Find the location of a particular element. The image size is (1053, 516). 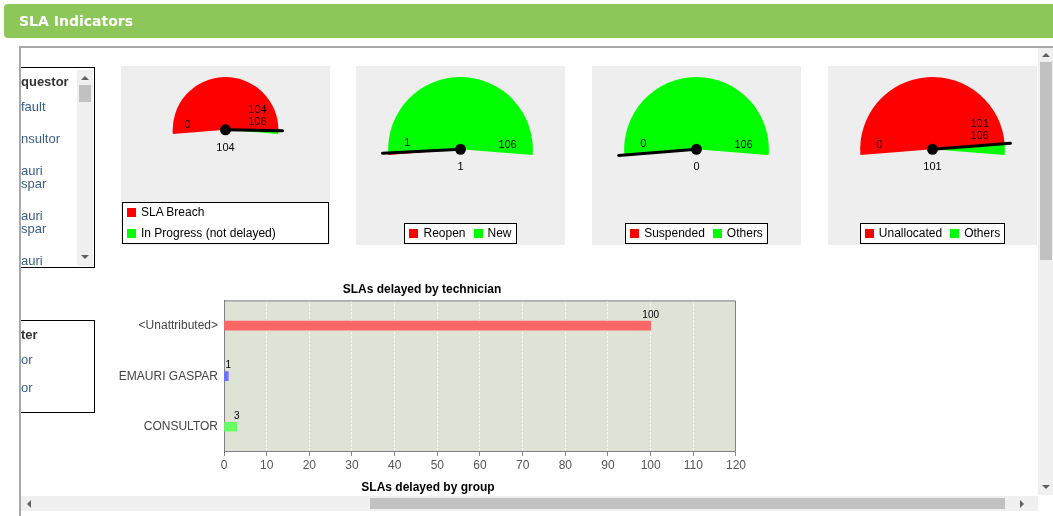

x-tick-label: 50 is located at coordinates (437, 464).